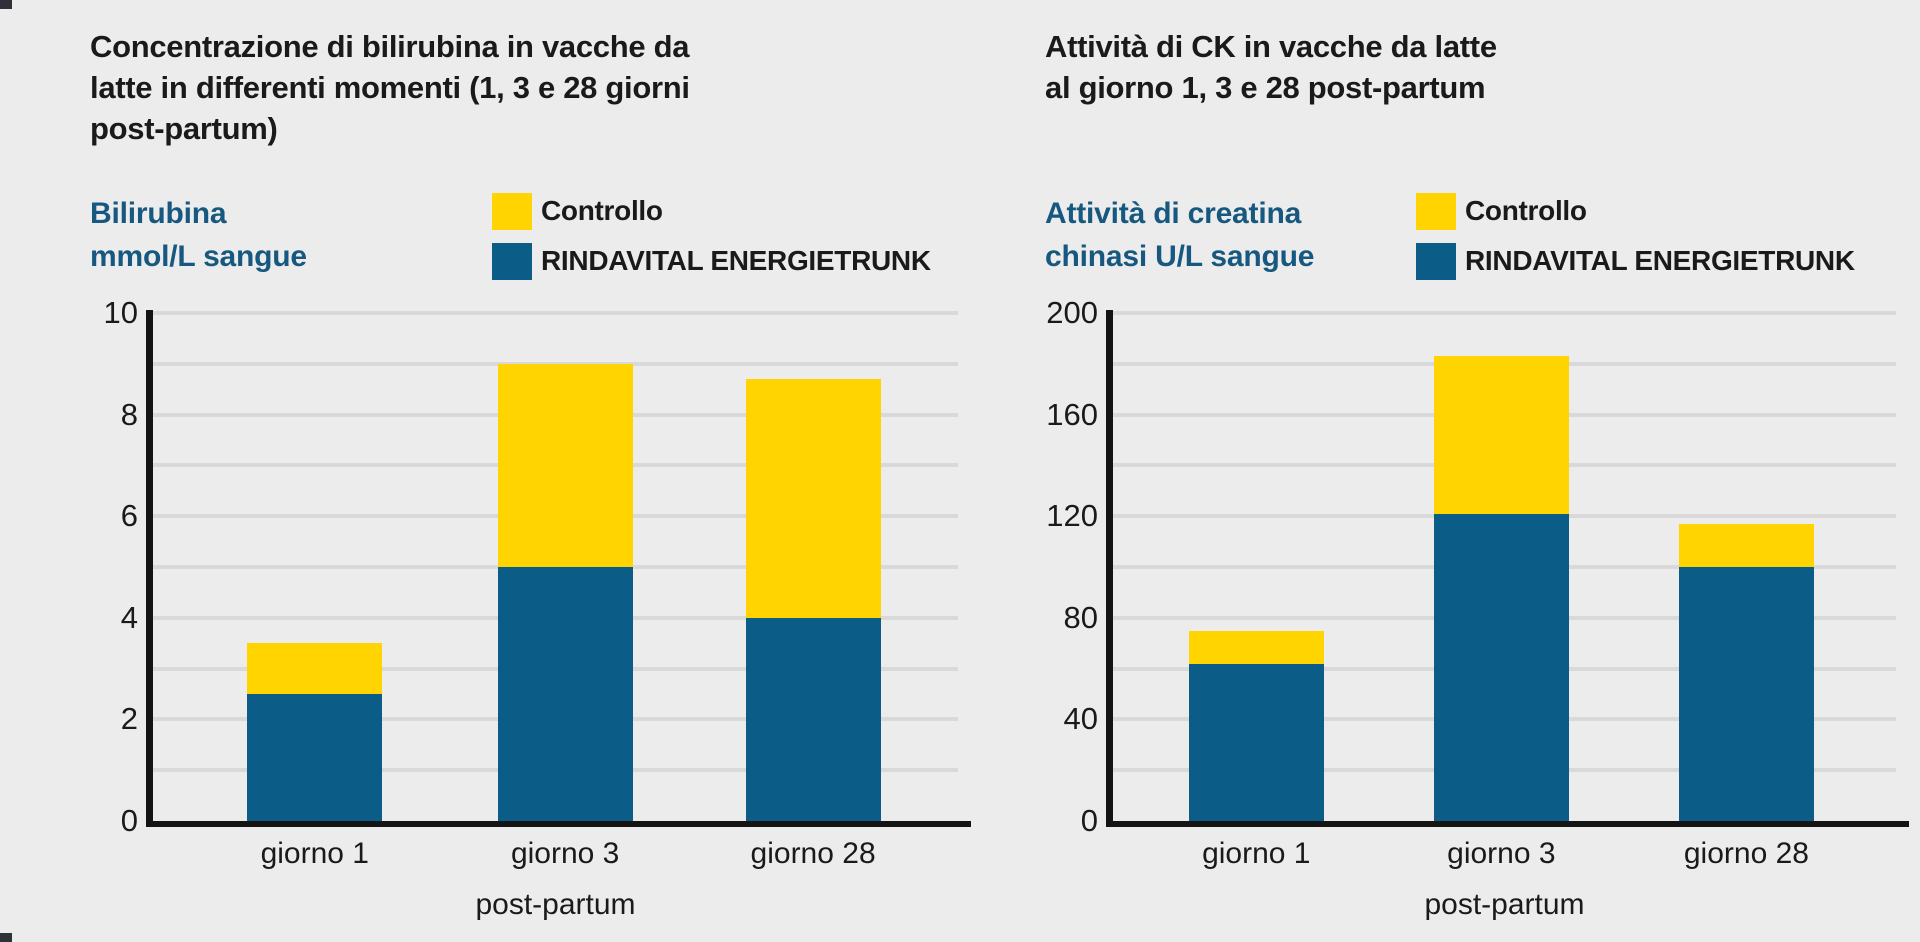 The height and width of the screenshot is (942, 1920). What do you see at coordinates (1265, 87) in the screenshot?
I see `title-line: al giorno 1, 3 e 28 post-partum` at bounding box center [1265, 87].